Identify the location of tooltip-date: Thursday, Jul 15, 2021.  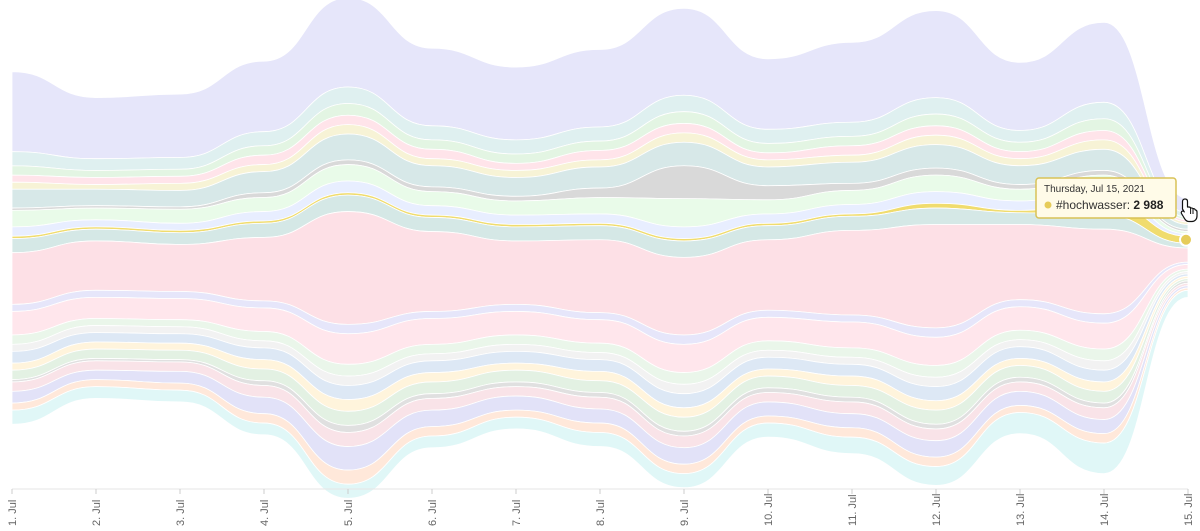
(1094, 189).